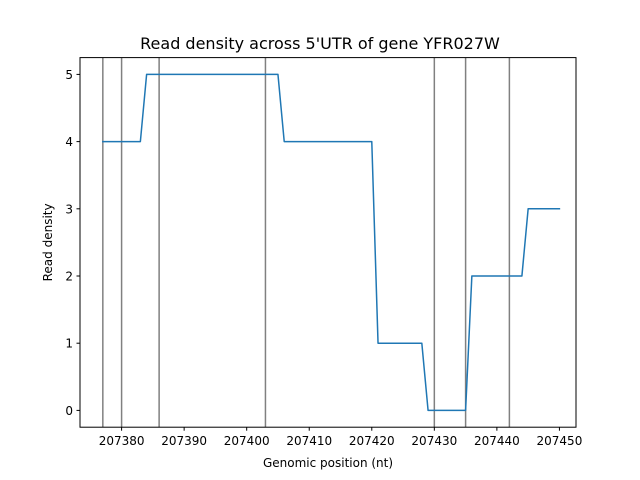 The width and height of the screenshot is (640, 480). I want to click on y-tick-label: 2, so click(69, 277).